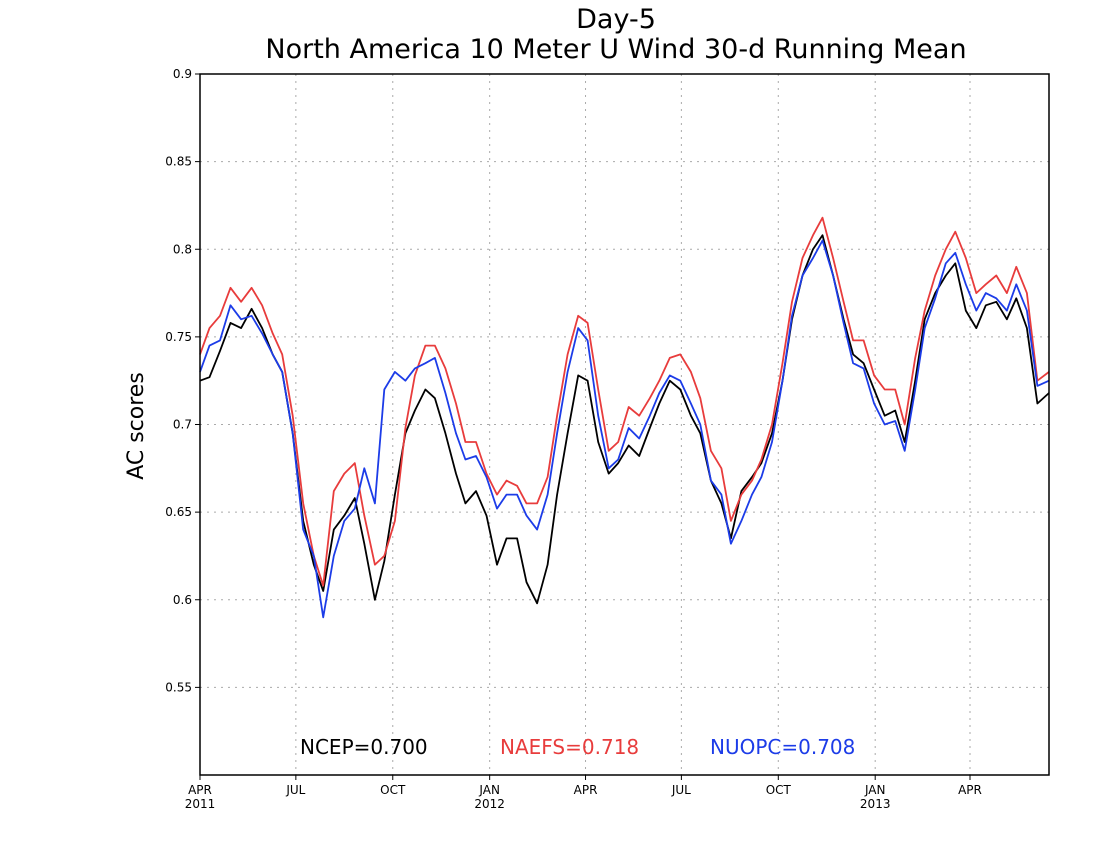 Image resolution: width=1100 pixels, height=850 pixels. What do you see at coordinates (178, 512) in the screenshot?
I see `y-tick-label: 0.65` at bounding box center [178, 512].